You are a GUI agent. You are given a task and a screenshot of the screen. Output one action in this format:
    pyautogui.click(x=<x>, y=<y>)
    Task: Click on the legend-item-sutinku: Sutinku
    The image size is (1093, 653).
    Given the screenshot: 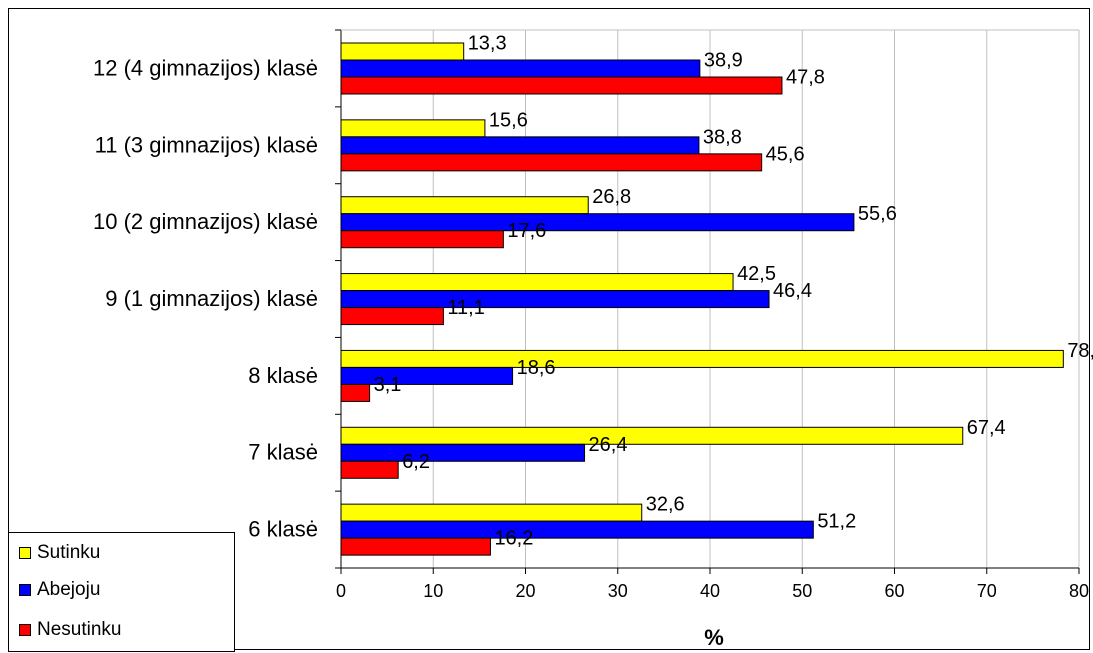 What is the action you would take?
    pyautogui.click(x=59, y=553)
    